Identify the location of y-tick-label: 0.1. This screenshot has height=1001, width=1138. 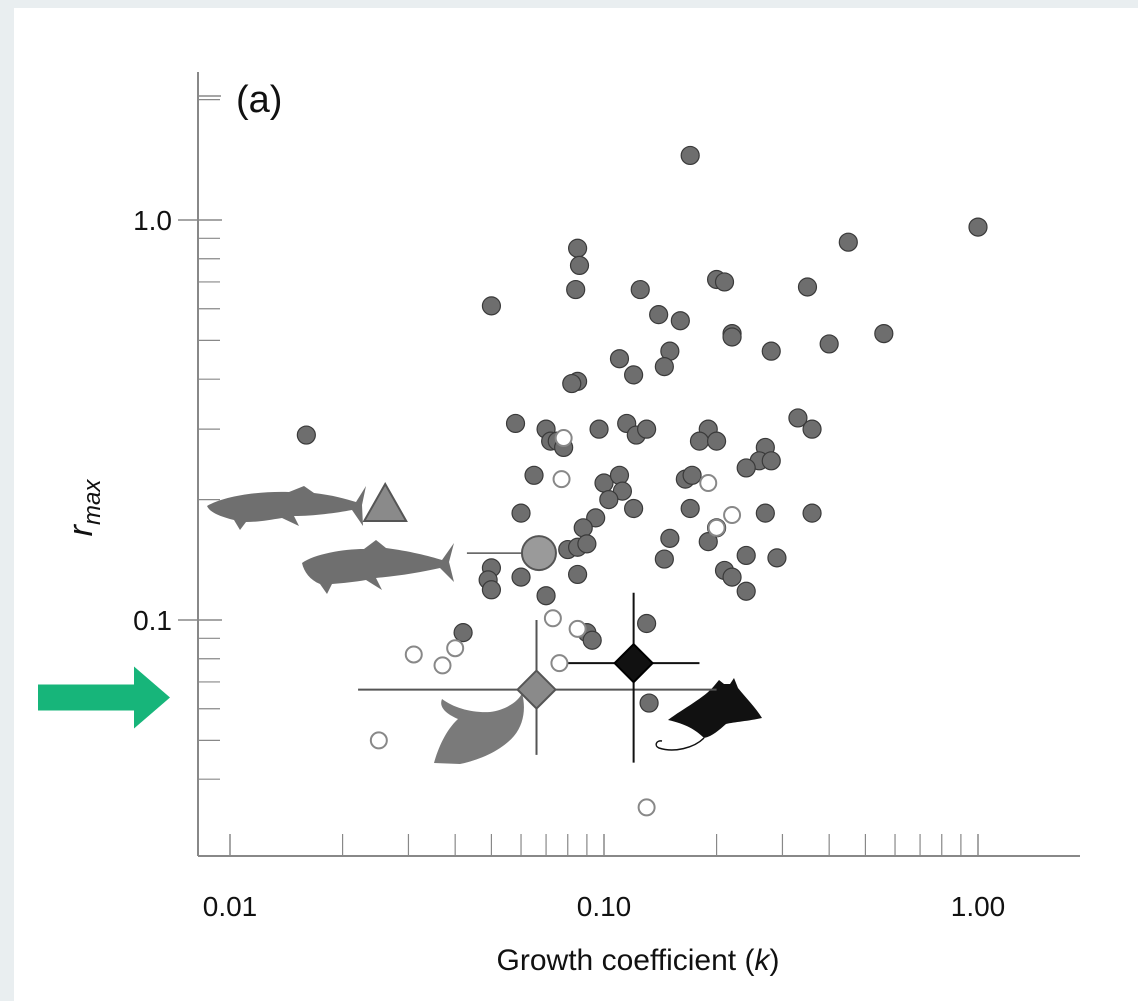
(152, 620).